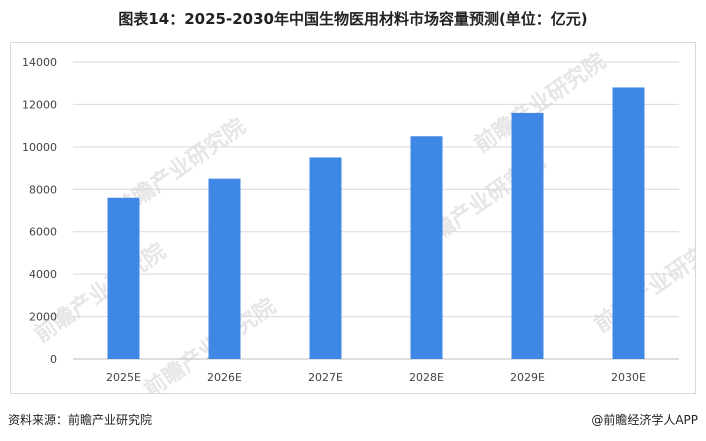  Describe the element at coordinates (39, 147) in the screenshot. I see `y-tick-label: 10000` at that location.